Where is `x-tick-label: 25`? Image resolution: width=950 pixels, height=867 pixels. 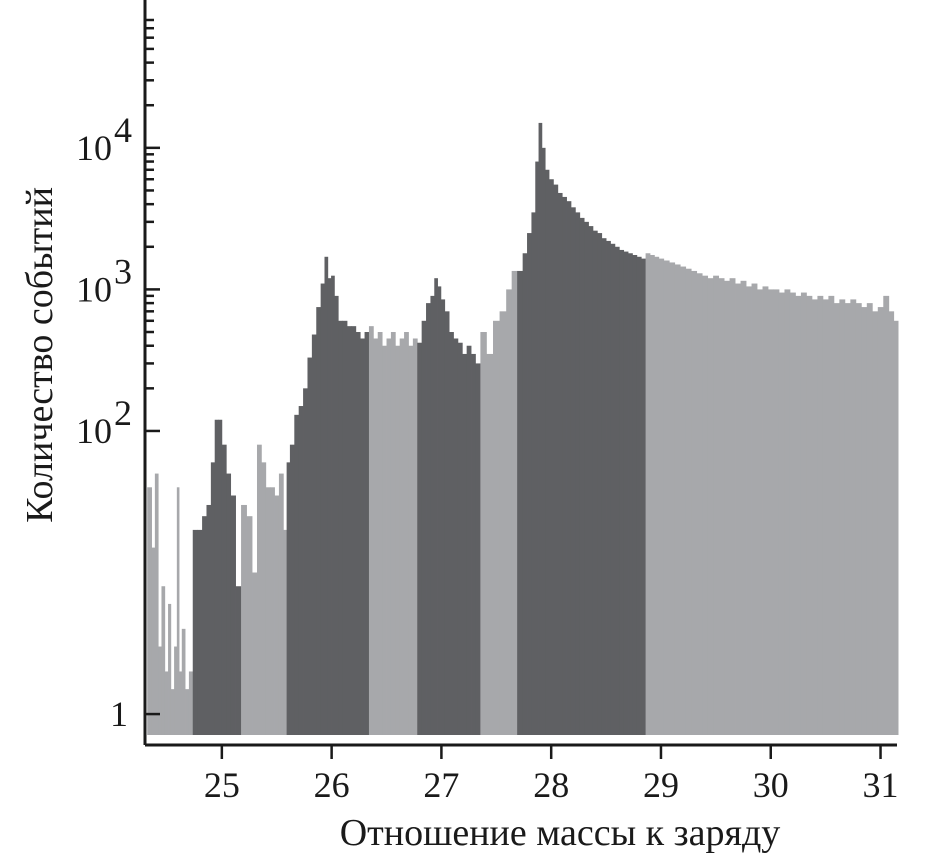
x-tick-label: 25 is located at coordinates (222, 785).